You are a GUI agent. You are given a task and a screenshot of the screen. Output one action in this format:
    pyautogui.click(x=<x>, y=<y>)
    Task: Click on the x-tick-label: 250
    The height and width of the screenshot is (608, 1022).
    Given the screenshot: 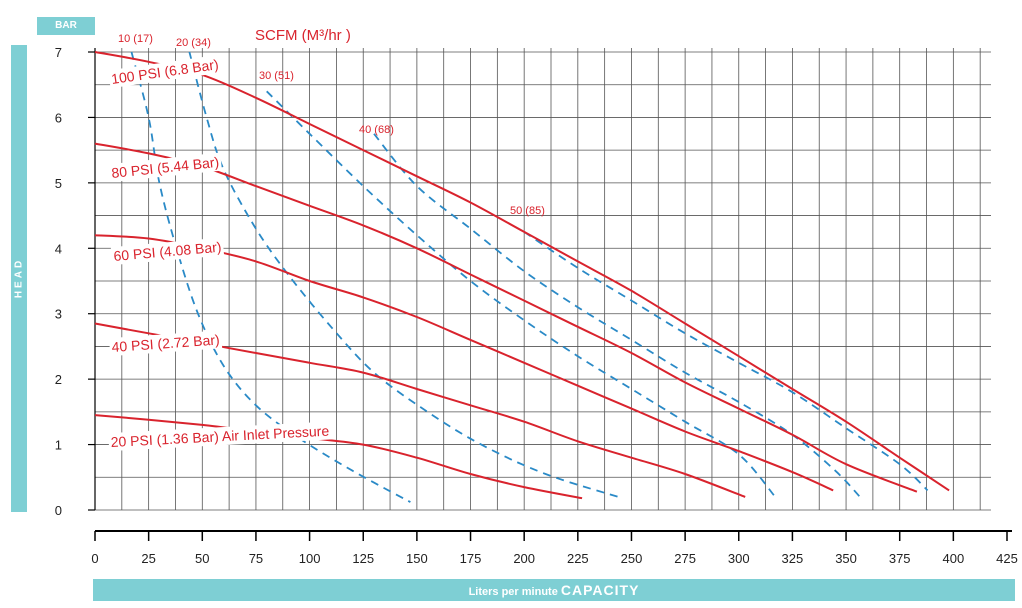 What is the action you would take?
    pyautogui.click(x=632, y=558)
    